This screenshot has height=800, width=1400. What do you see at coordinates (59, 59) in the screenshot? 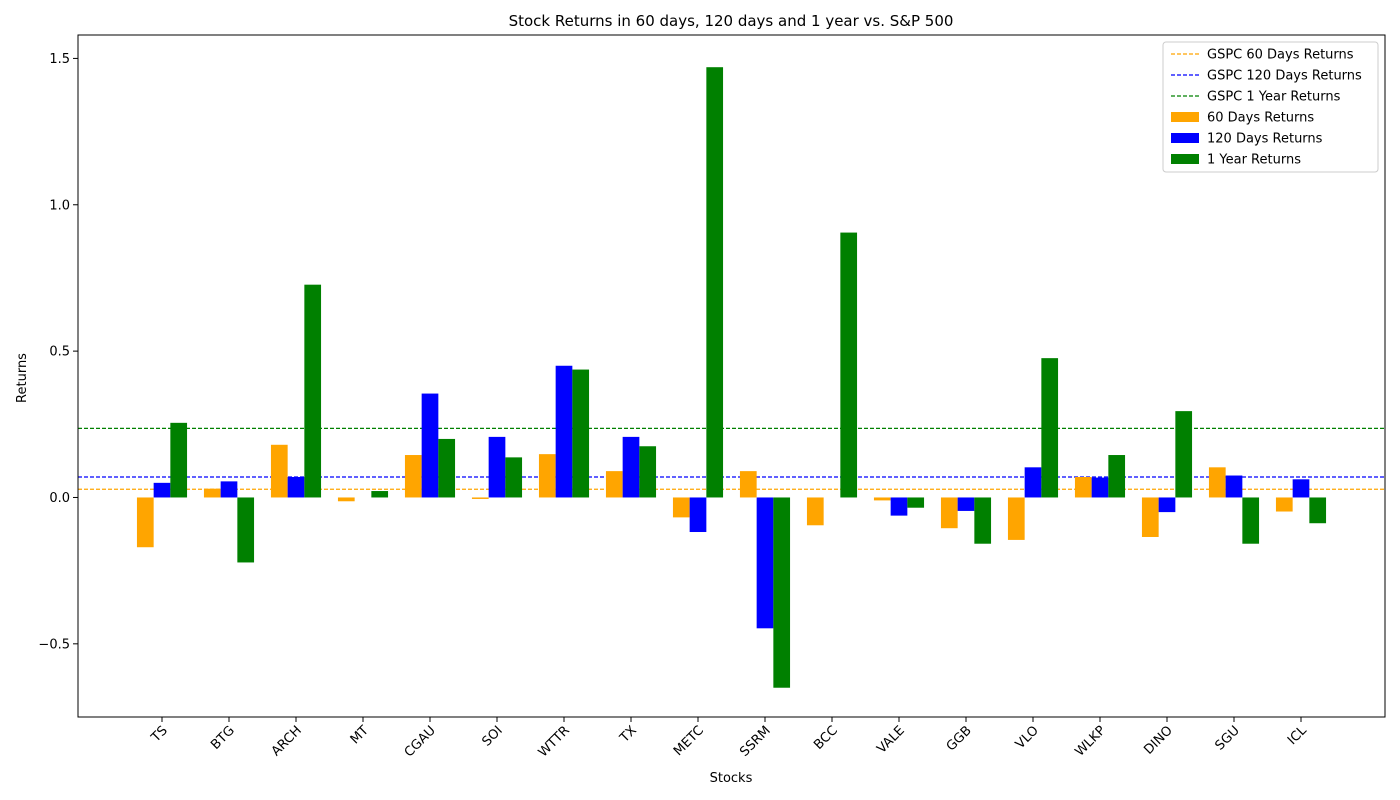
I see `y-tick-label: 1.5` at bounding box center [59, 59].